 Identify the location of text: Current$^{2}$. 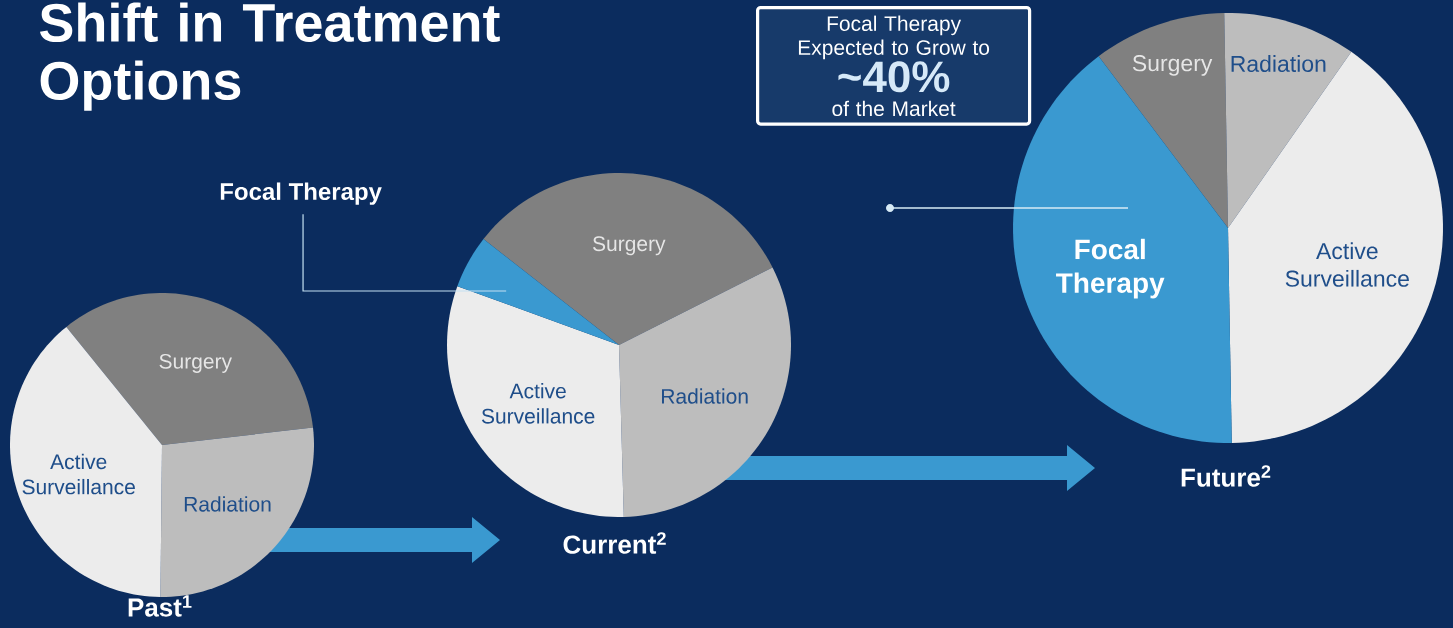
(614, 543).